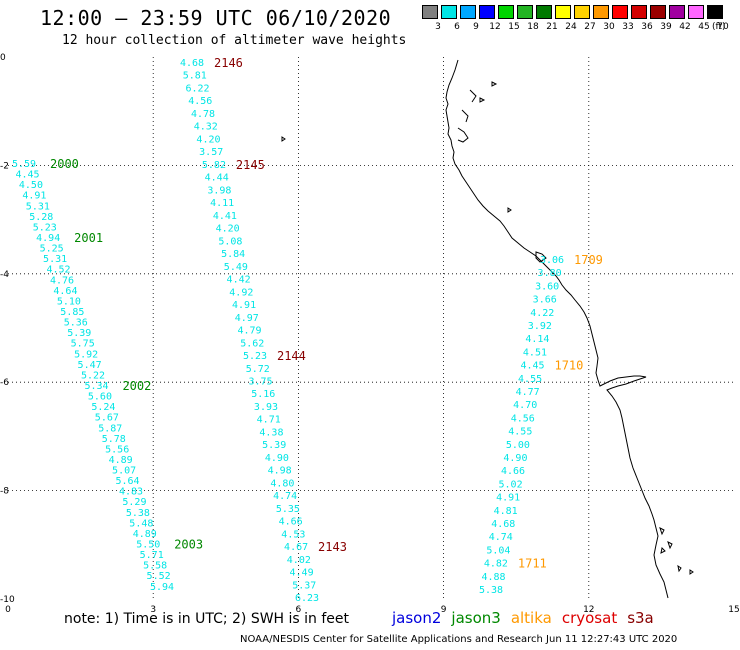 The width and height of the screenshot is (740, 650). Describe the element at coordinates (302, 573) in the screenshot. I see `wave-height-value: 4.49` at that location.